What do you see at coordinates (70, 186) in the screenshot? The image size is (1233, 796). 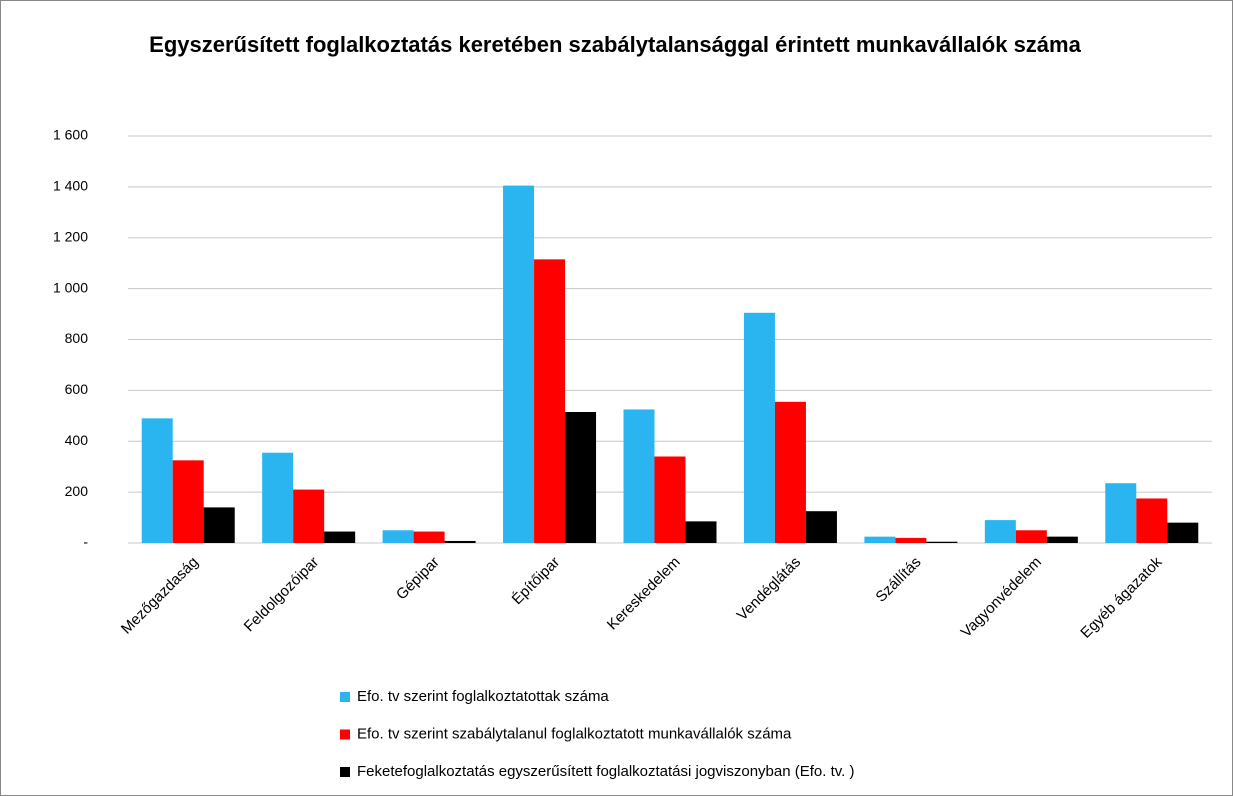 I see `y-tick-label: 1 400` at bounding box center [70, 186].